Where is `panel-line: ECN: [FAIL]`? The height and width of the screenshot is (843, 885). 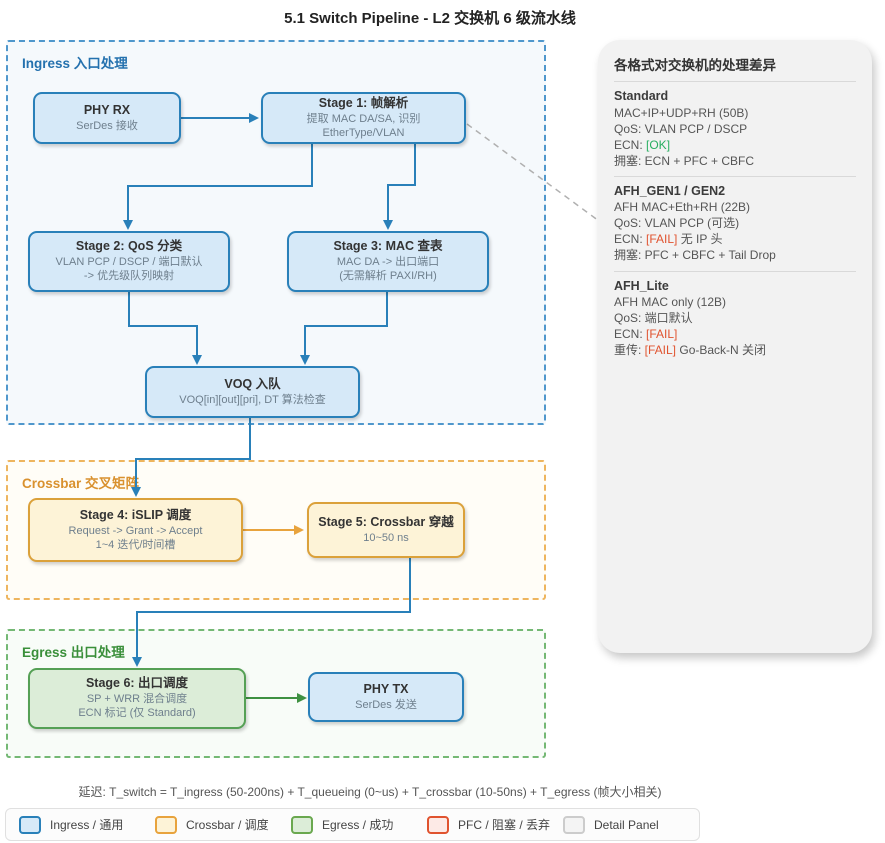 panel-line: ECN: [FAIL] is located at coordinates (646, 334).